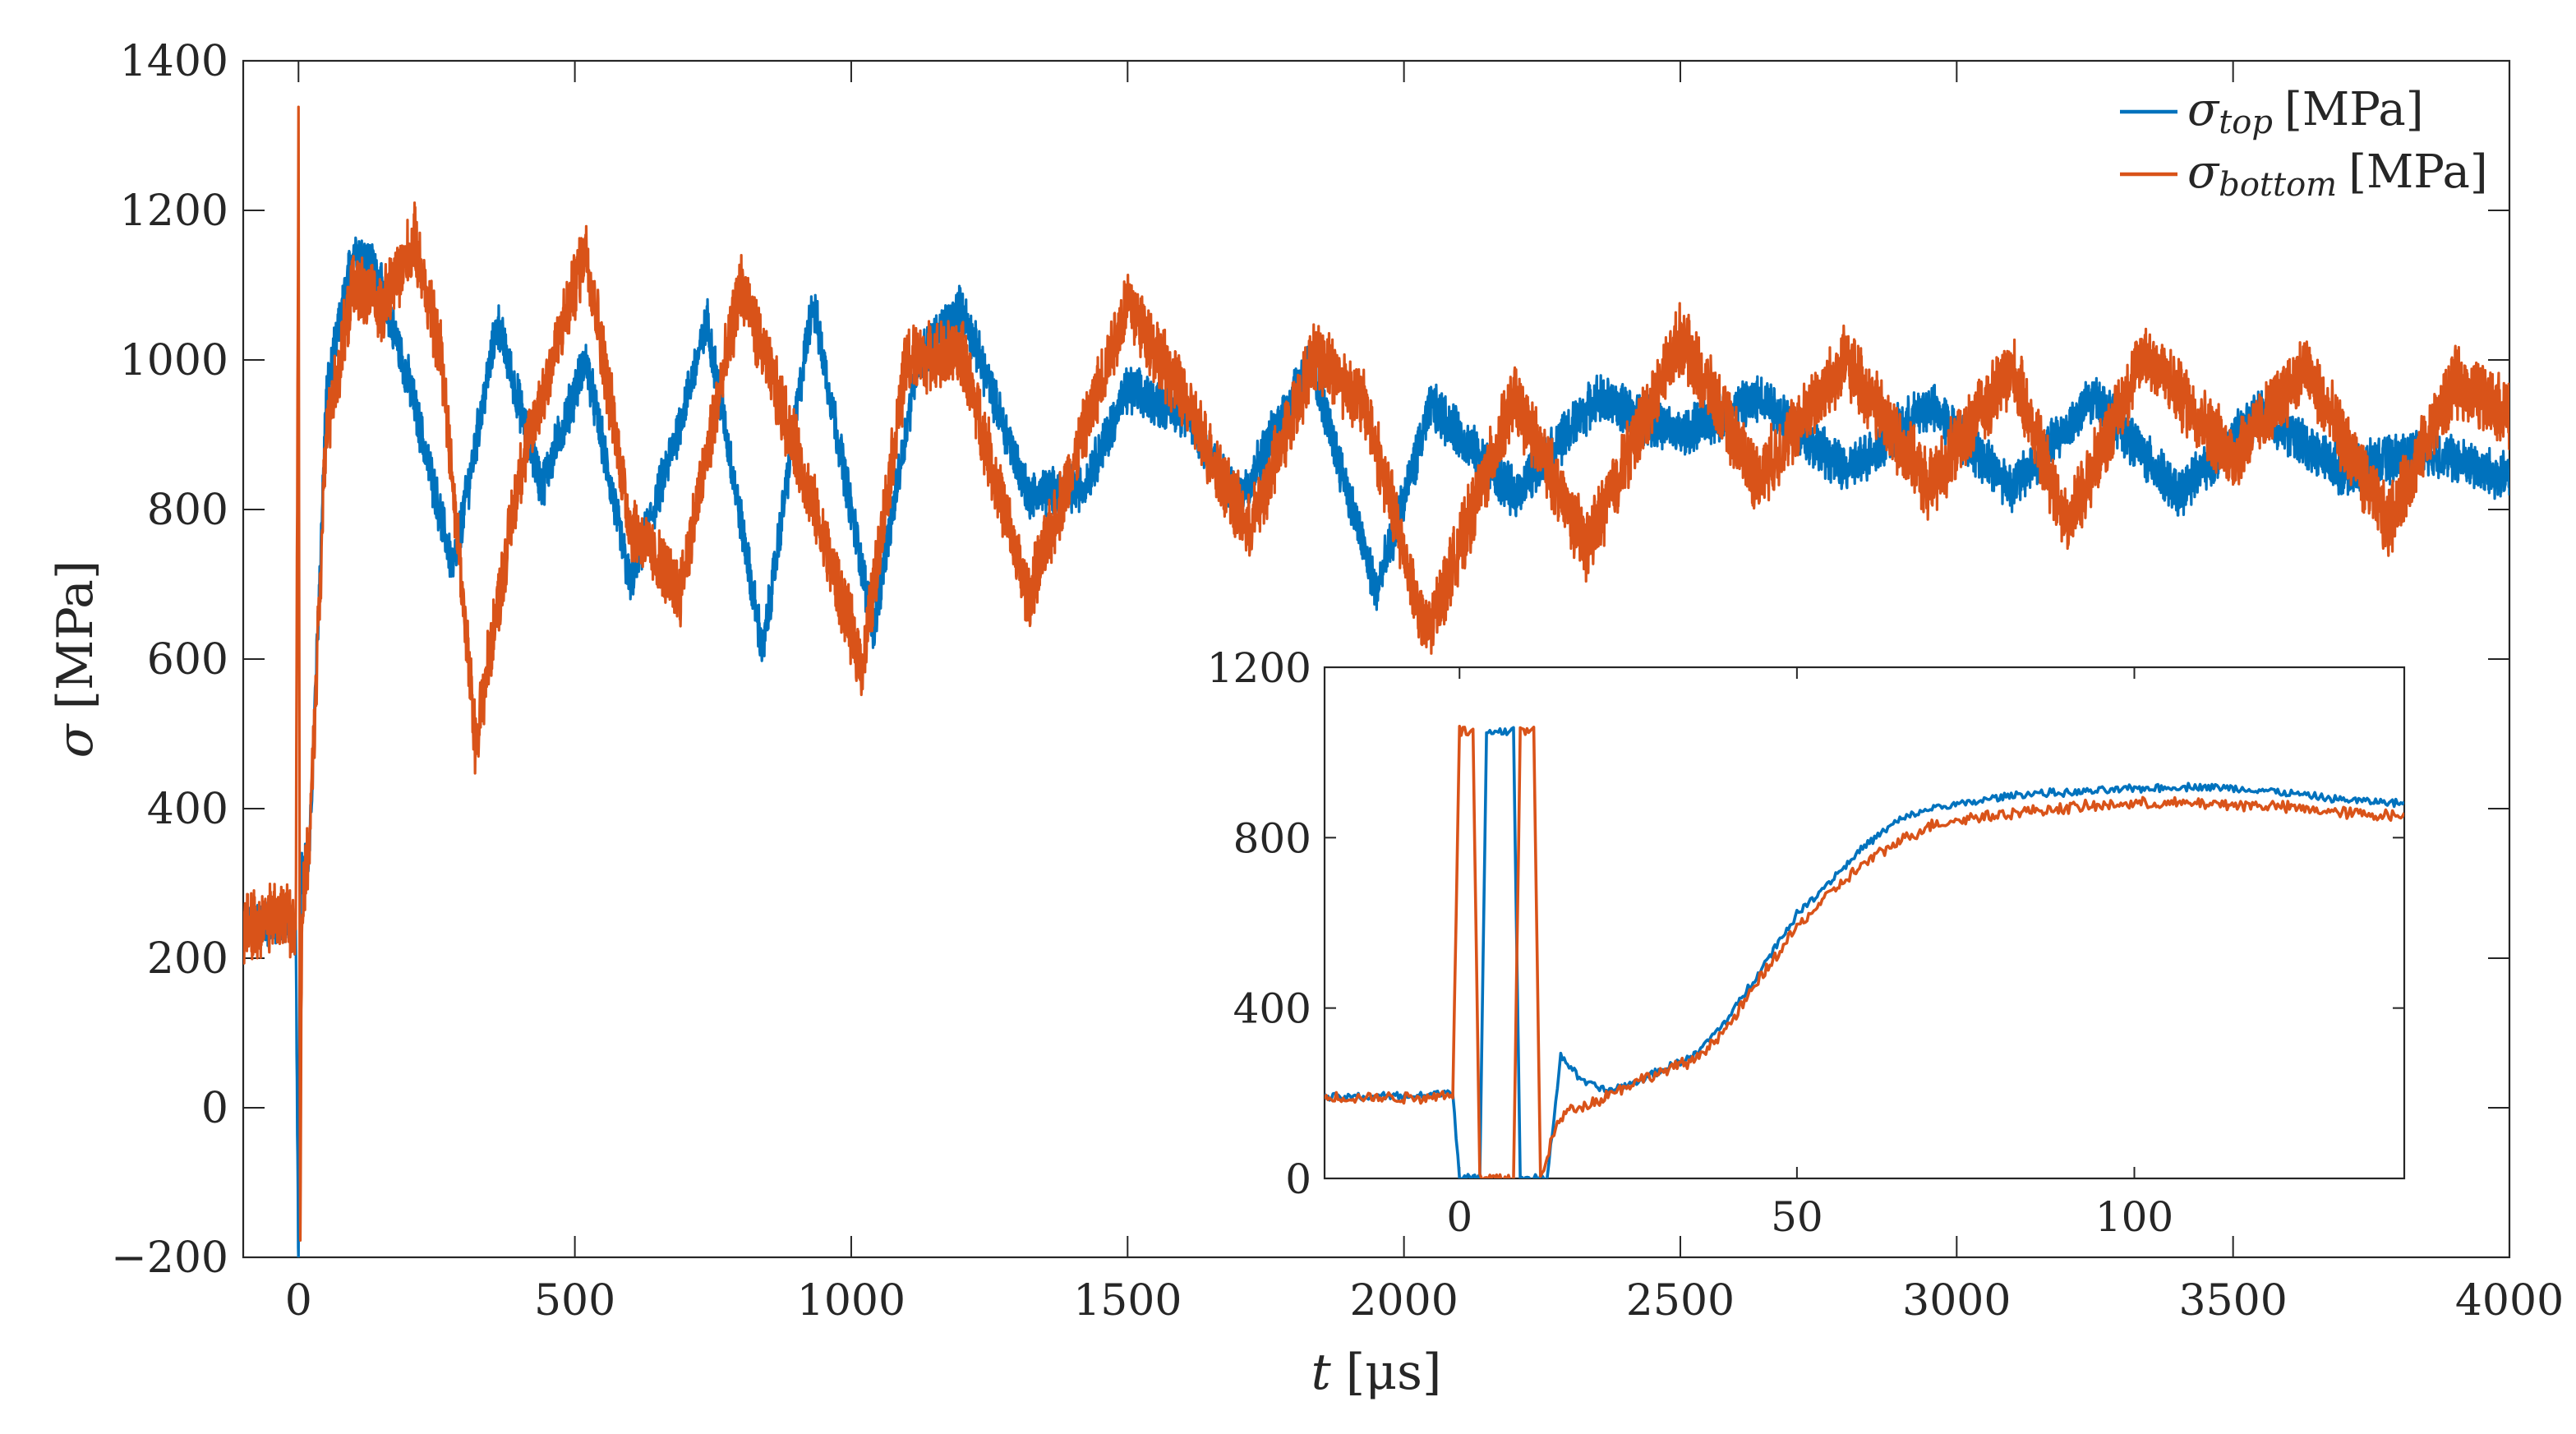 This screenshot has width=2576, height=1434. What do you see at coordinates (2203, 172) in the screenshot?
I see `legend-bottom-symbol: σ` at bounding box center [2203, 172].